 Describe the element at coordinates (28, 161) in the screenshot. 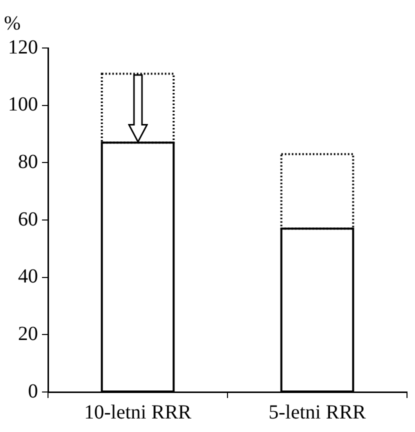

I see `y-tick-label: 80` at that location.